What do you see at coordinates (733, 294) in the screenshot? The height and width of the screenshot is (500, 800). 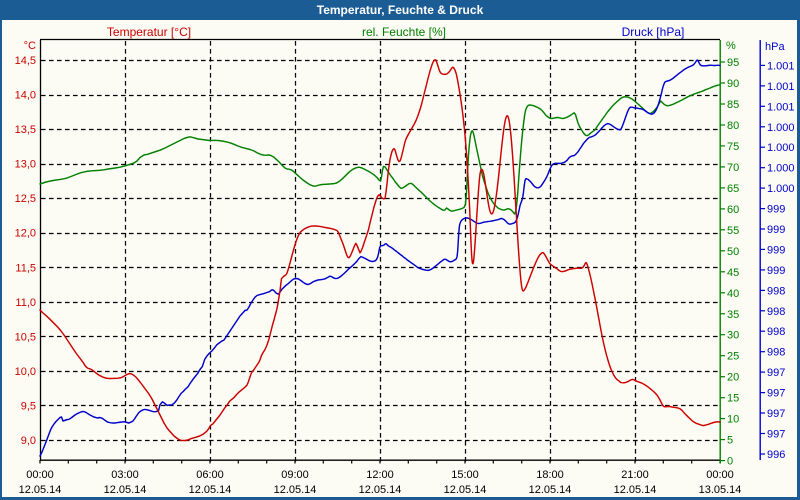 I see `svg-text: 40` at bounding box center [733, 294].